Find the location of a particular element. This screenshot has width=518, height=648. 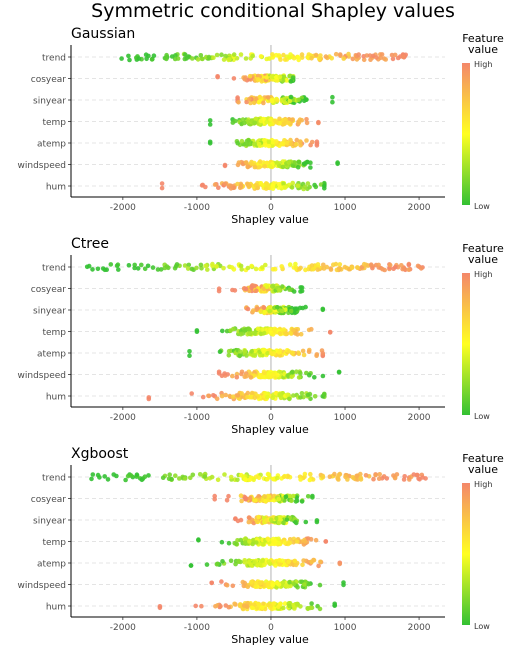

points-trend is located at coordinates (264, 57).